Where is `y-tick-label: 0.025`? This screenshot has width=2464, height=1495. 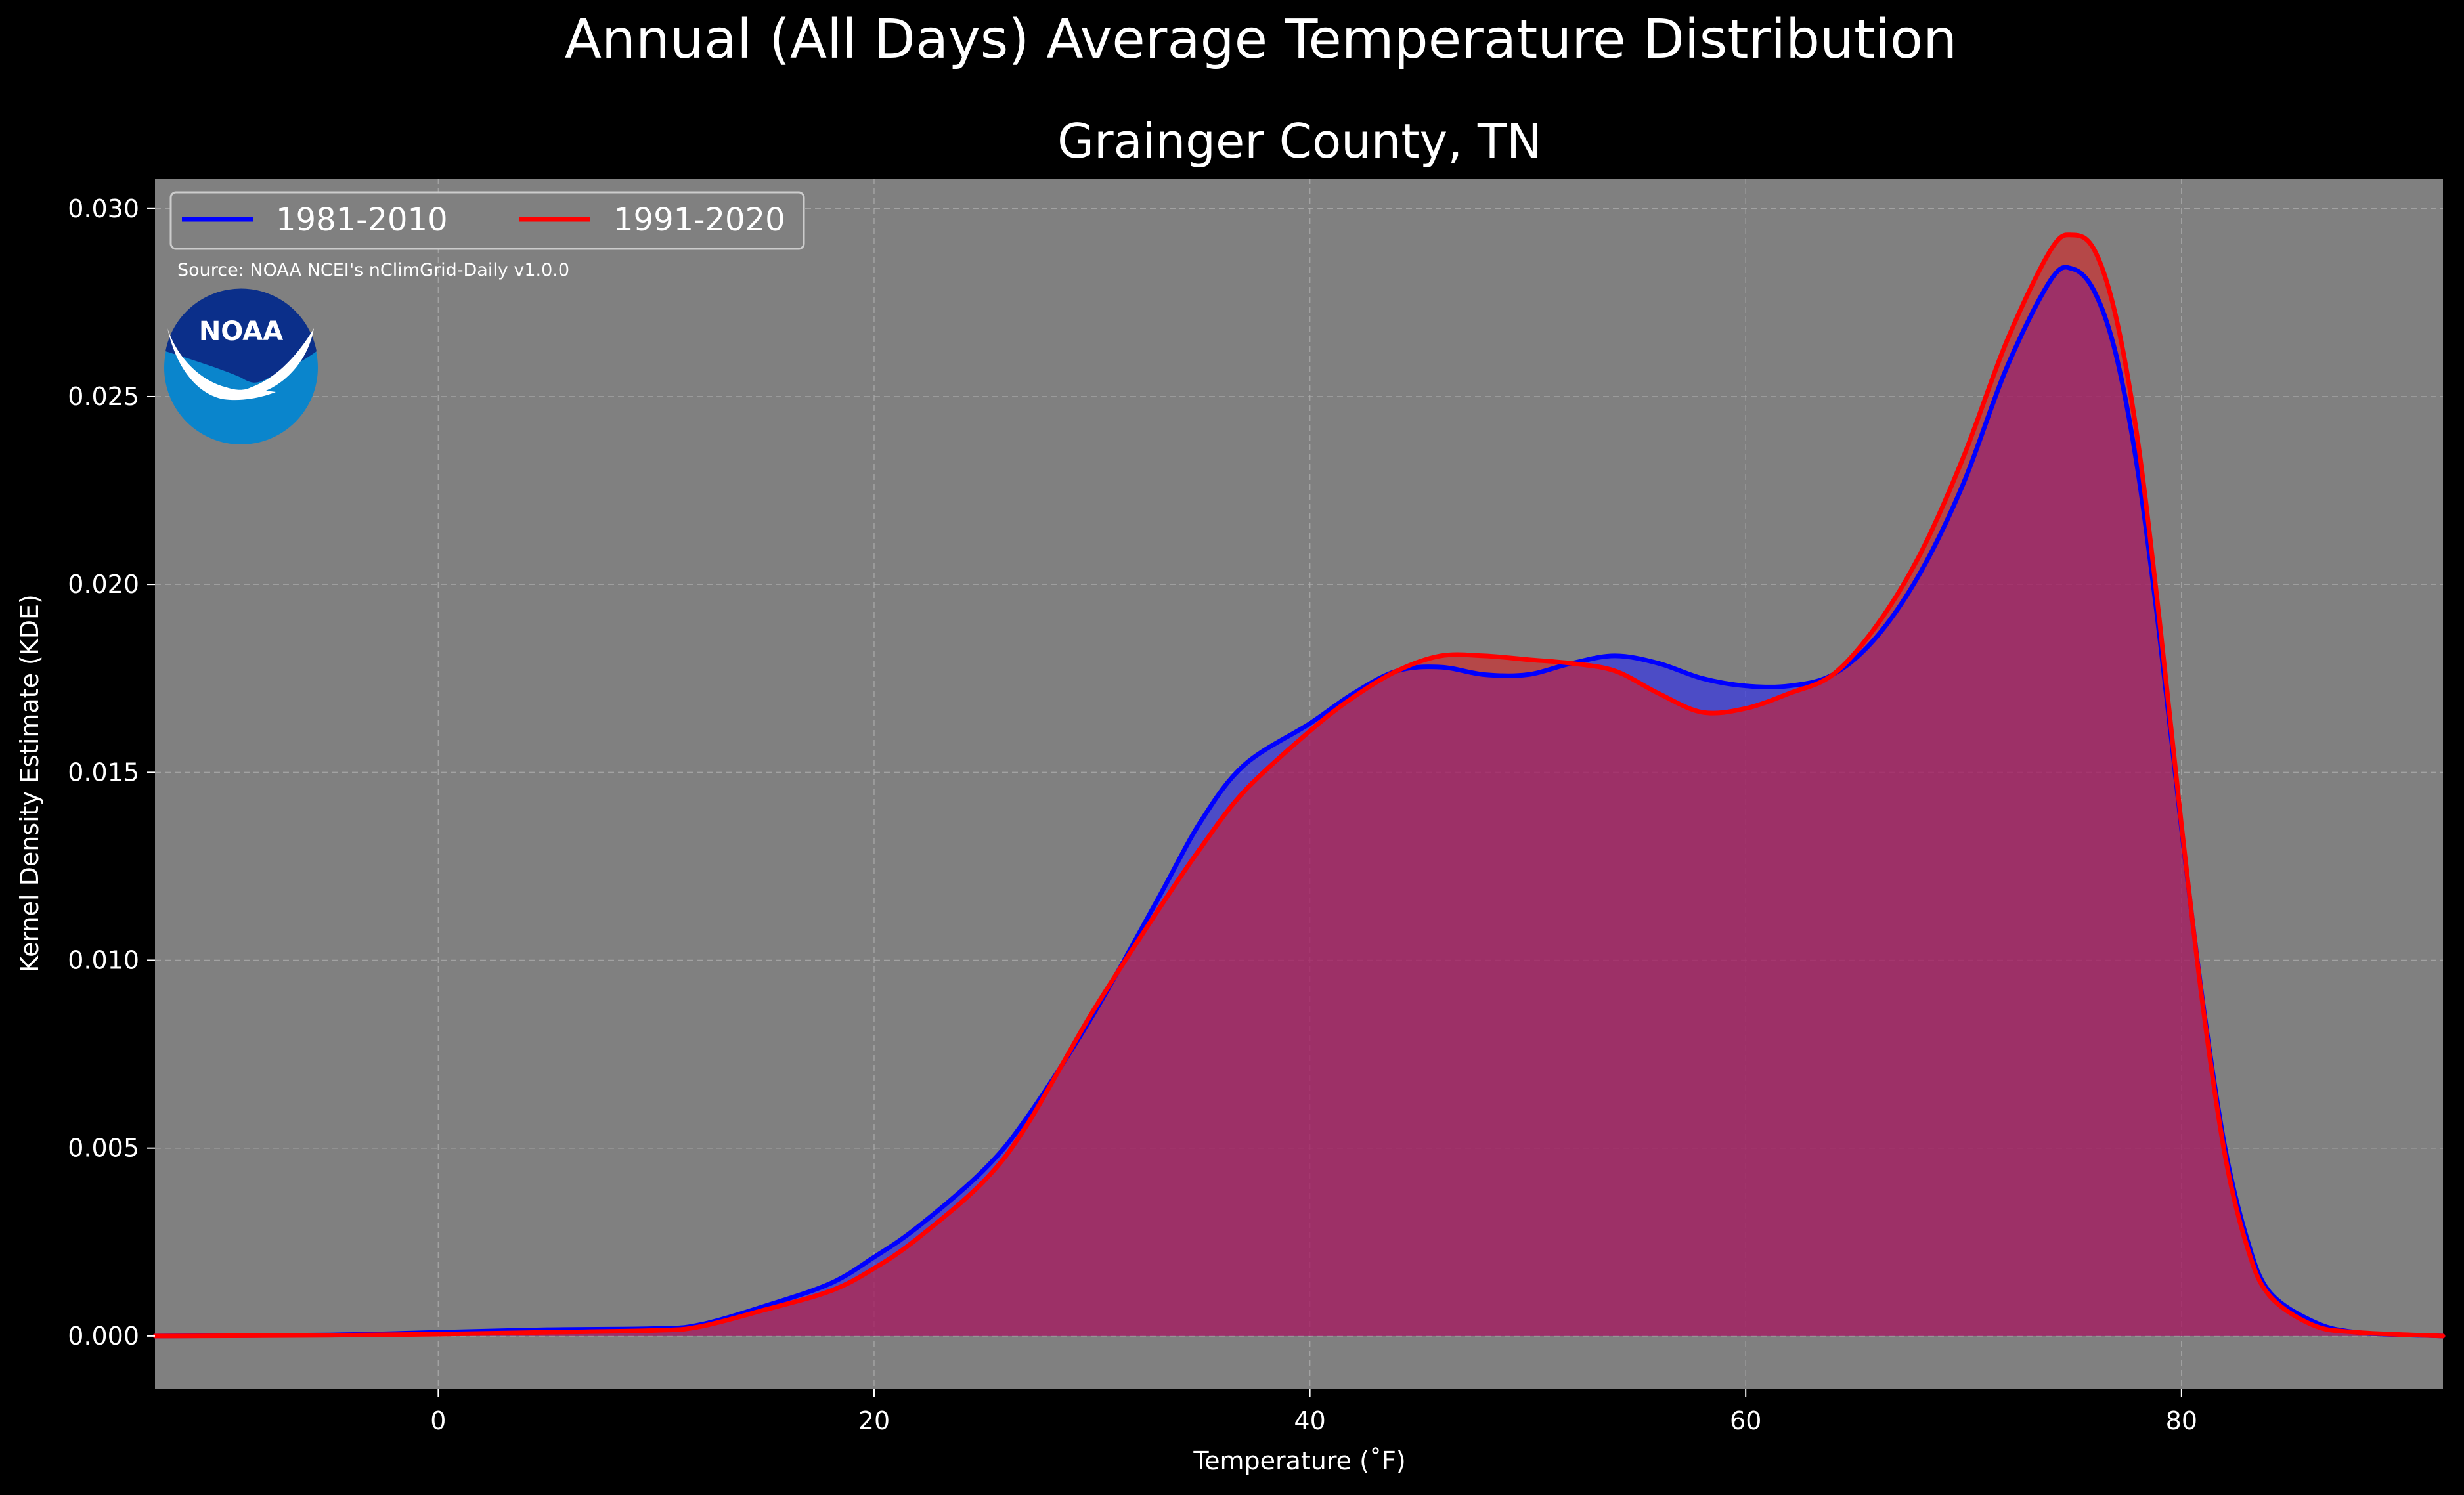 y-tick-label: 0.025 is located at coordinates (103, 396).